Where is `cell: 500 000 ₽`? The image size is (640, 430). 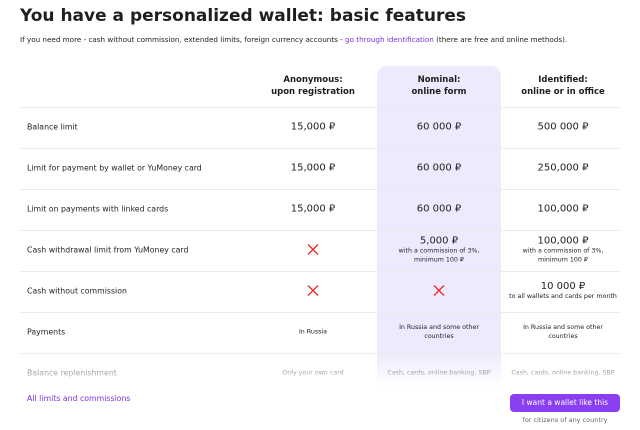
cell: 500 000 ₽ is located at coordinates (563, 127).